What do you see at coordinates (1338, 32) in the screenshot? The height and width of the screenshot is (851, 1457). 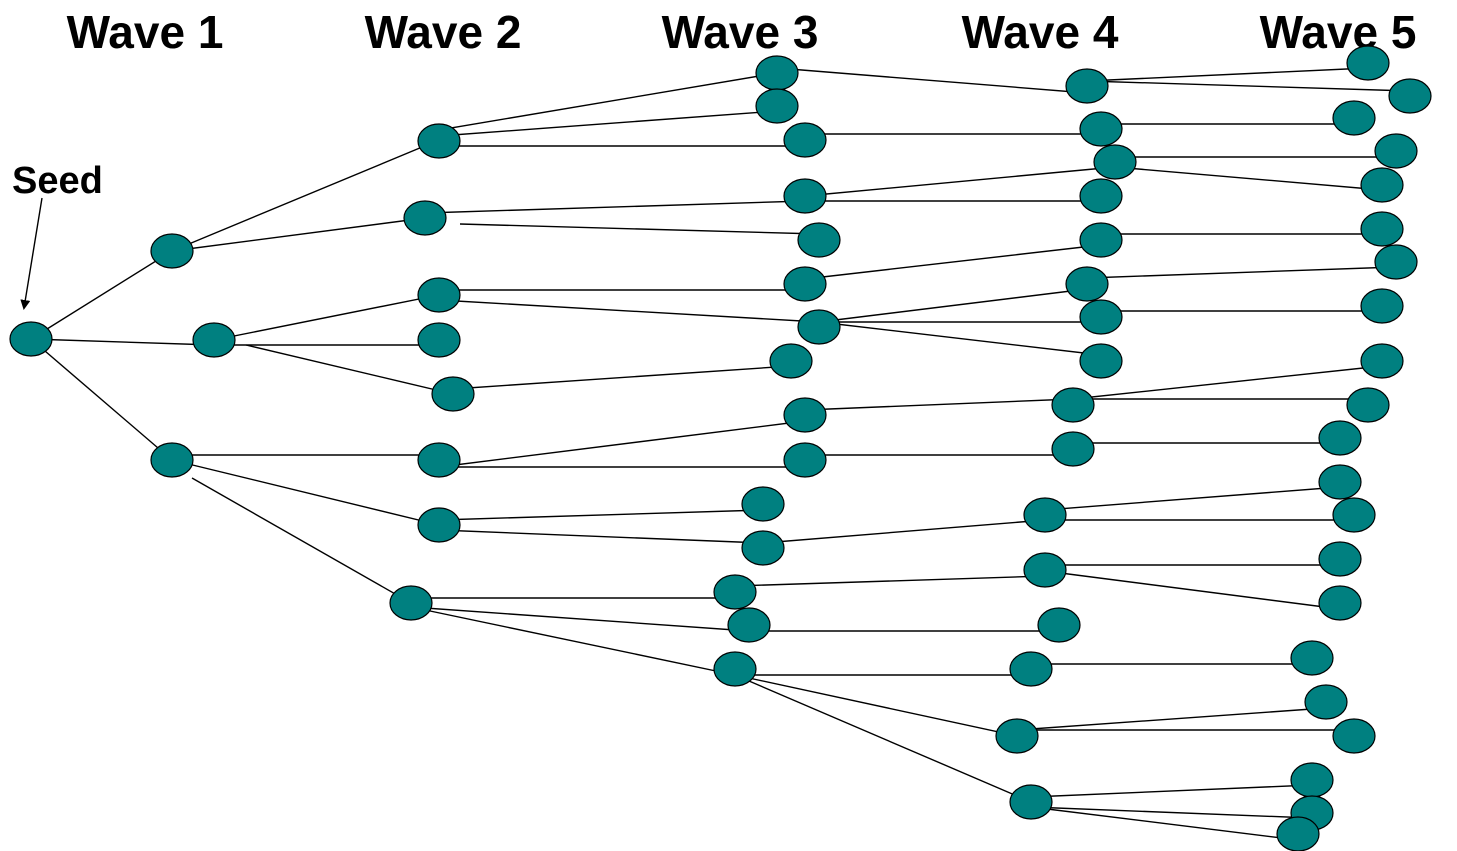 I see `wave-5-label: Wave 5` at bounding box center [1338, 32].